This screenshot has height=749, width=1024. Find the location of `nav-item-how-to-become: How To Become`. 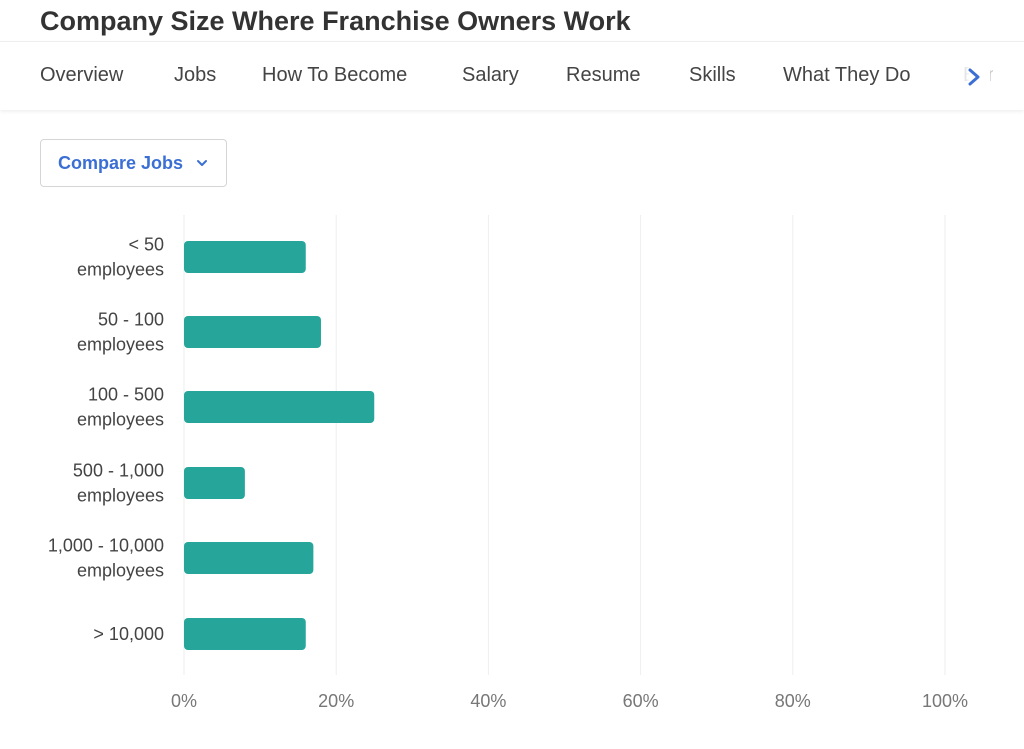

nav-item-how-to-become: How To Become is located at coordinates (335, 75).